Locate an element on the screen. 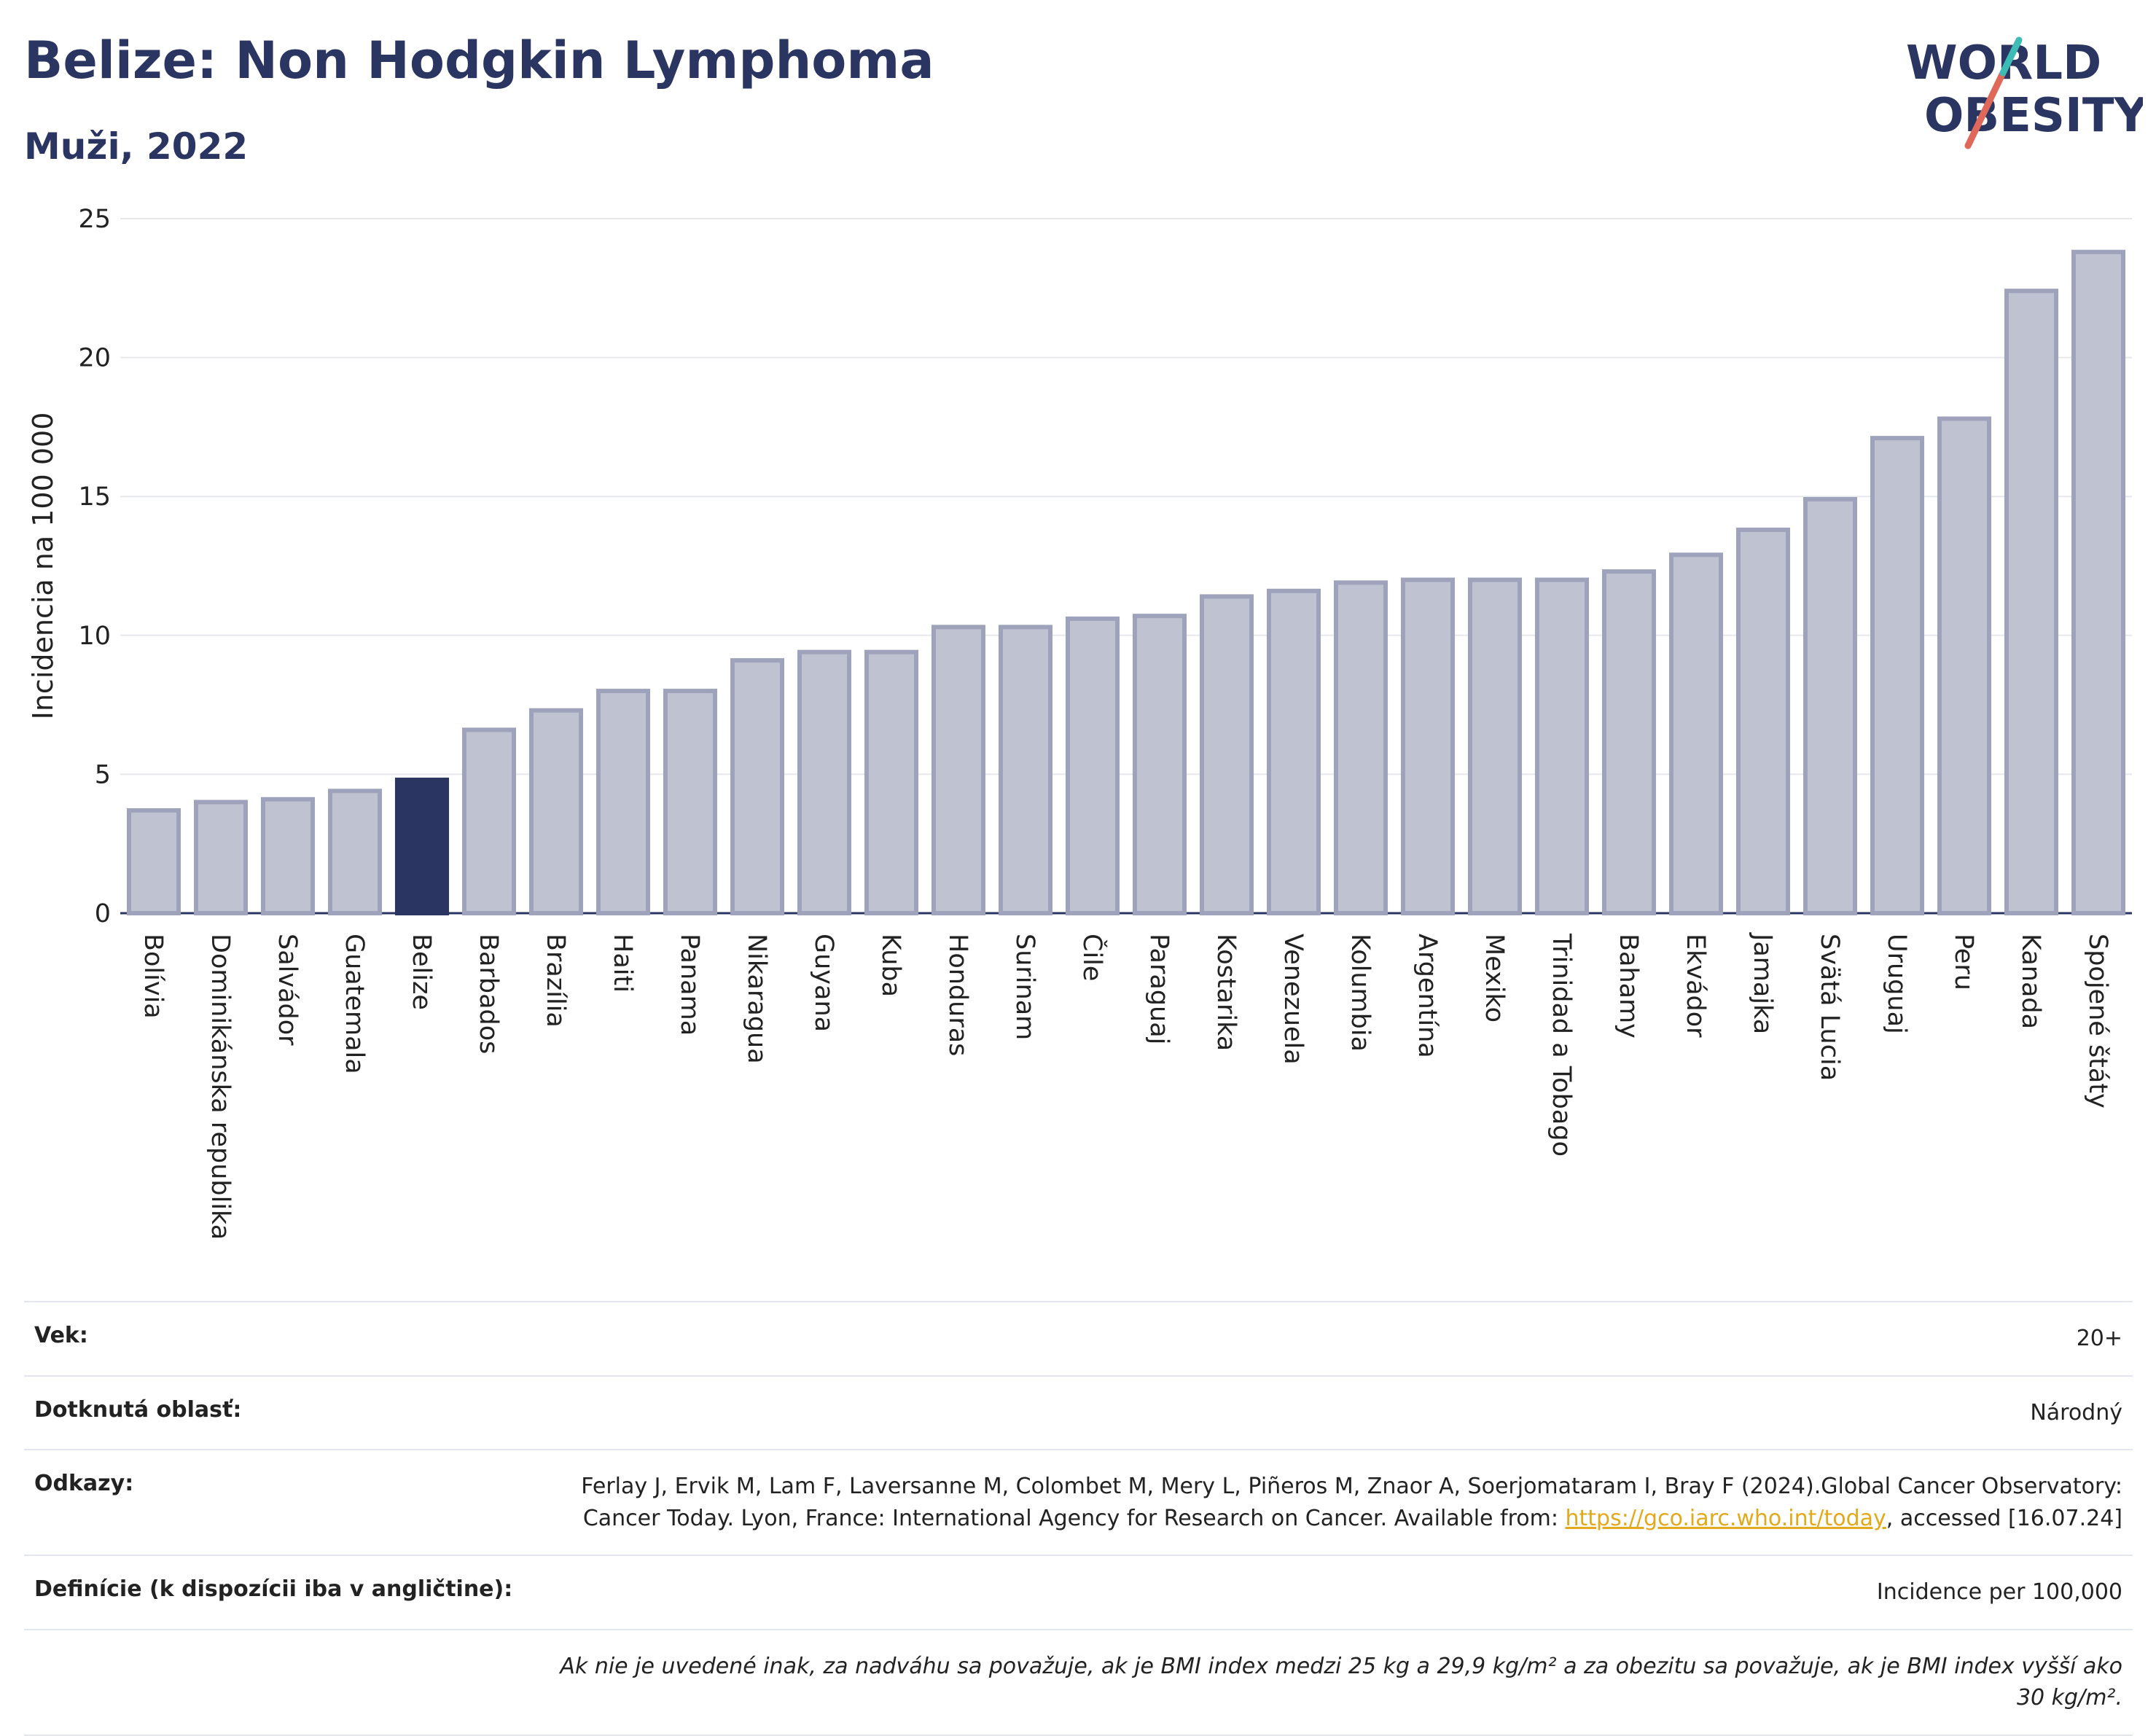  x-tick-label: Nikaragua is located at coordinates (757, 999).